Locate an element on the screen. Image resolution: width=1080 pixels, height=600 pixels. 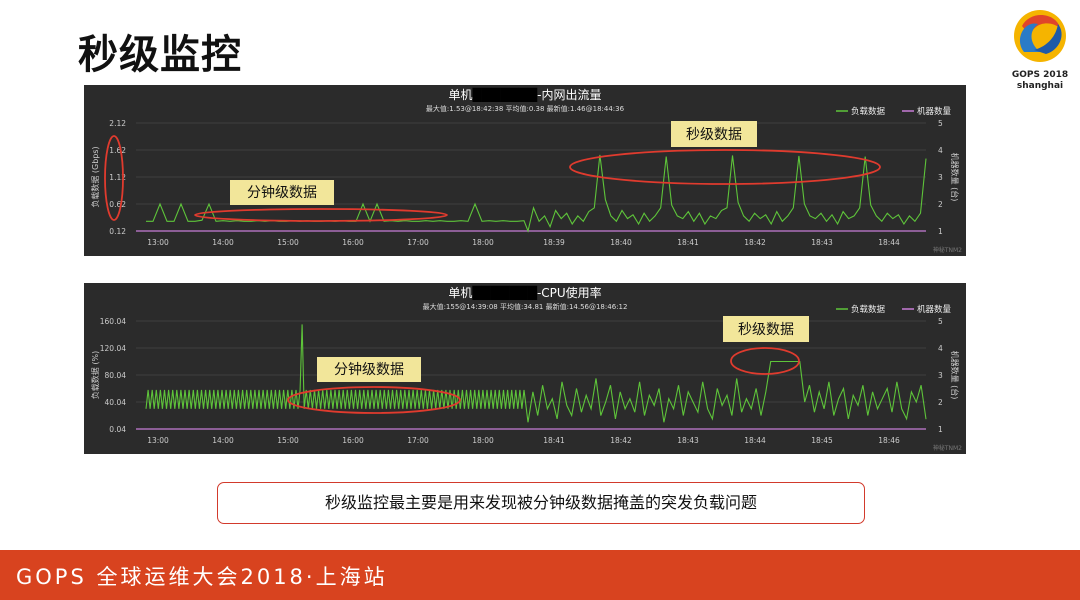
y-tick-label: 1.62 is located at coordinates (117, 150).